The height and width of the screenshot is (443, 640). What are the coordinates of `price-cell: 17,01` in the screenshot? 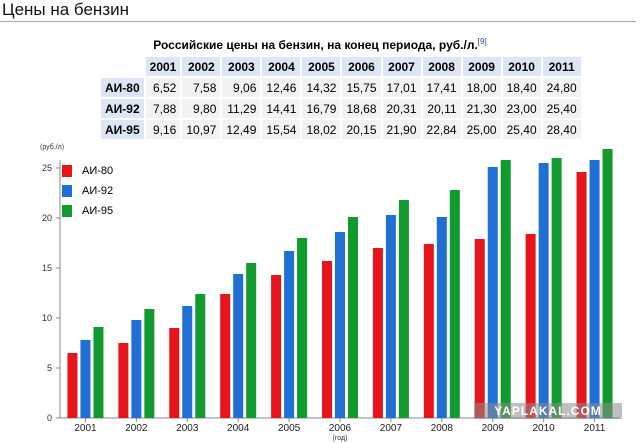 It's located at (401, 87).